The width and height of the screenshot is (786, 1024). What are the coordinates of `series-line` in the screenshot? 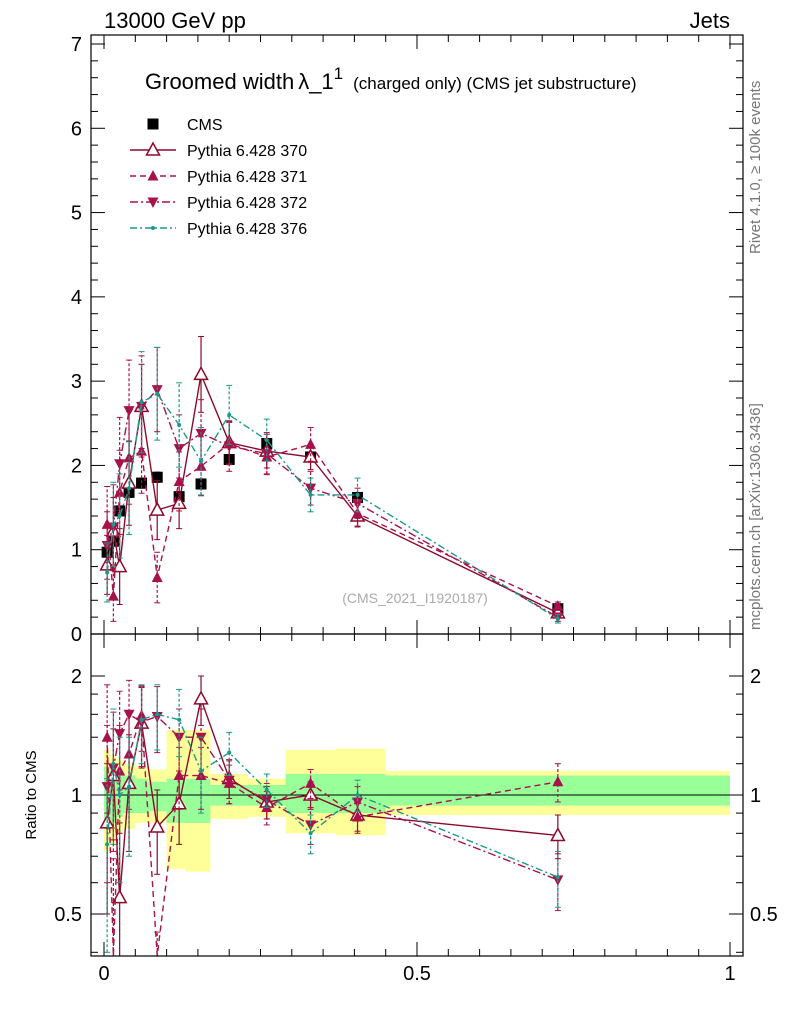 It's located at (332, 524).